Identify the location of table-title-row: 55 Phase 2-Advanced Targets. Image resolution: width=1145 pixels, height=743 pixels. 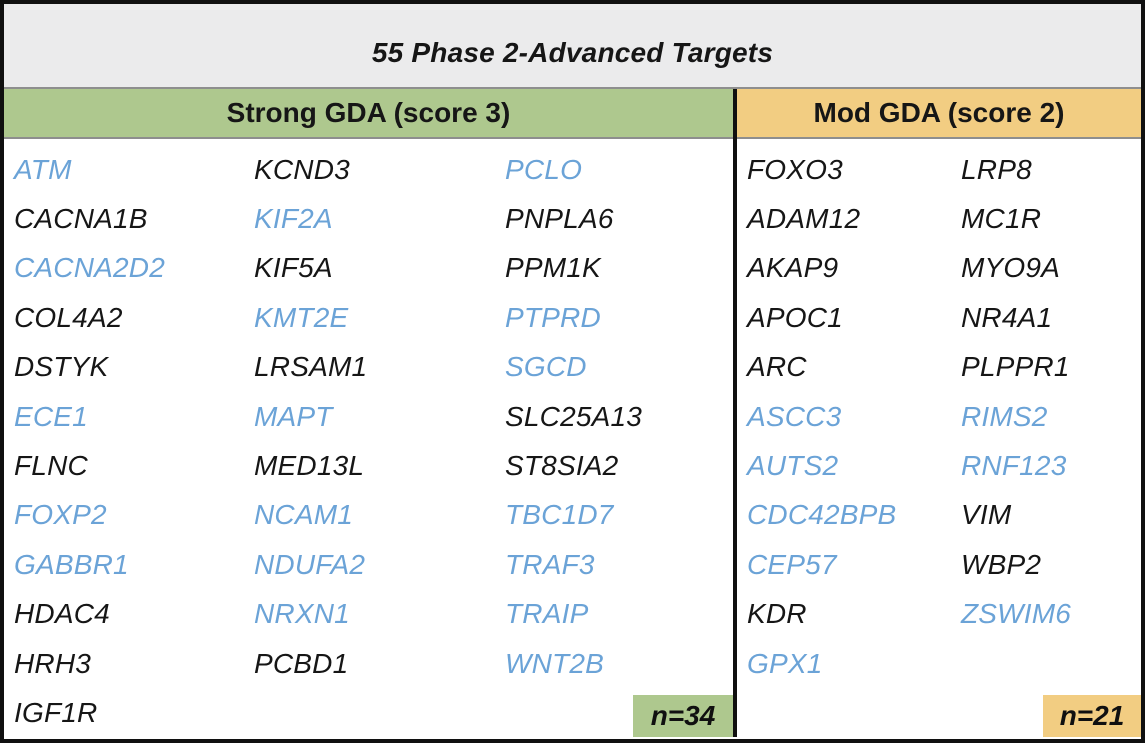
(572, 46).